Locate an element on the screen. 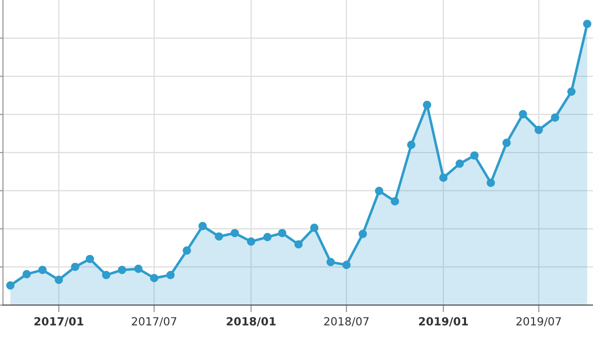  x-tick-label: 2019/01 is located at coordinates (443, 321).